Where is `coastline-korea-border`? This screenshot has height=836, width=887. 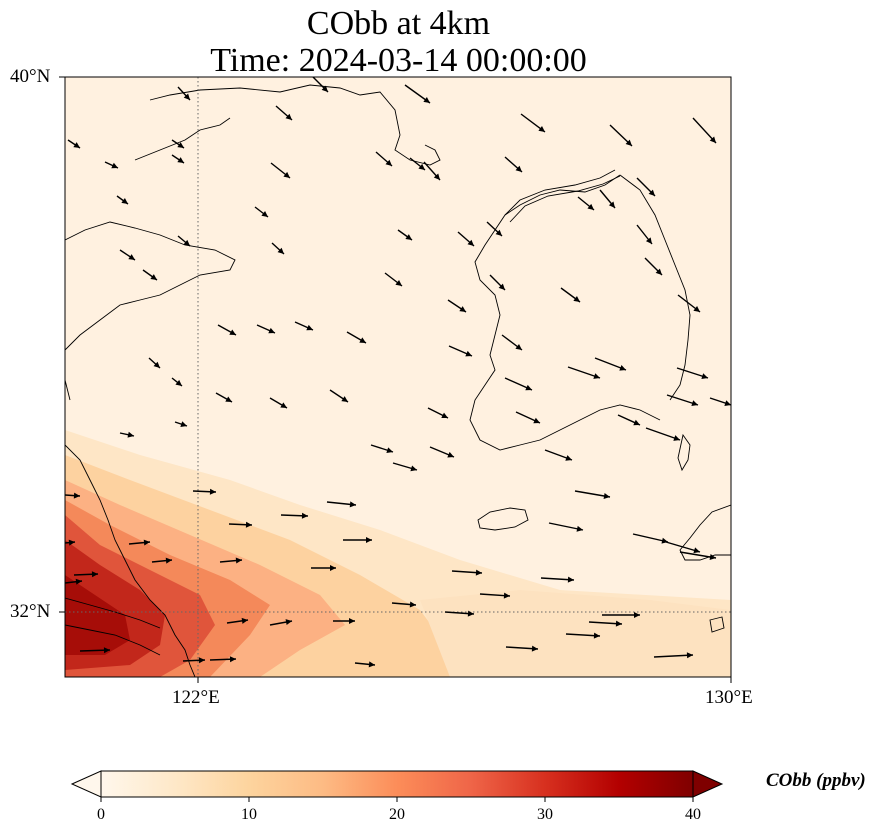 coastline-korea-border is located at coordinates (560, 192).